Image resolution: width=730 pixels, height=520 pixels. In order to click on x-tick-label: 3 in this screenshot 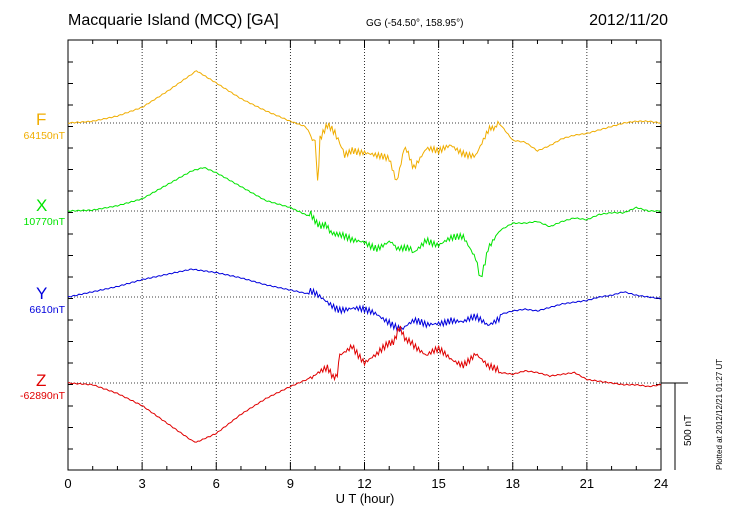, I will do `click(142, 483)`.